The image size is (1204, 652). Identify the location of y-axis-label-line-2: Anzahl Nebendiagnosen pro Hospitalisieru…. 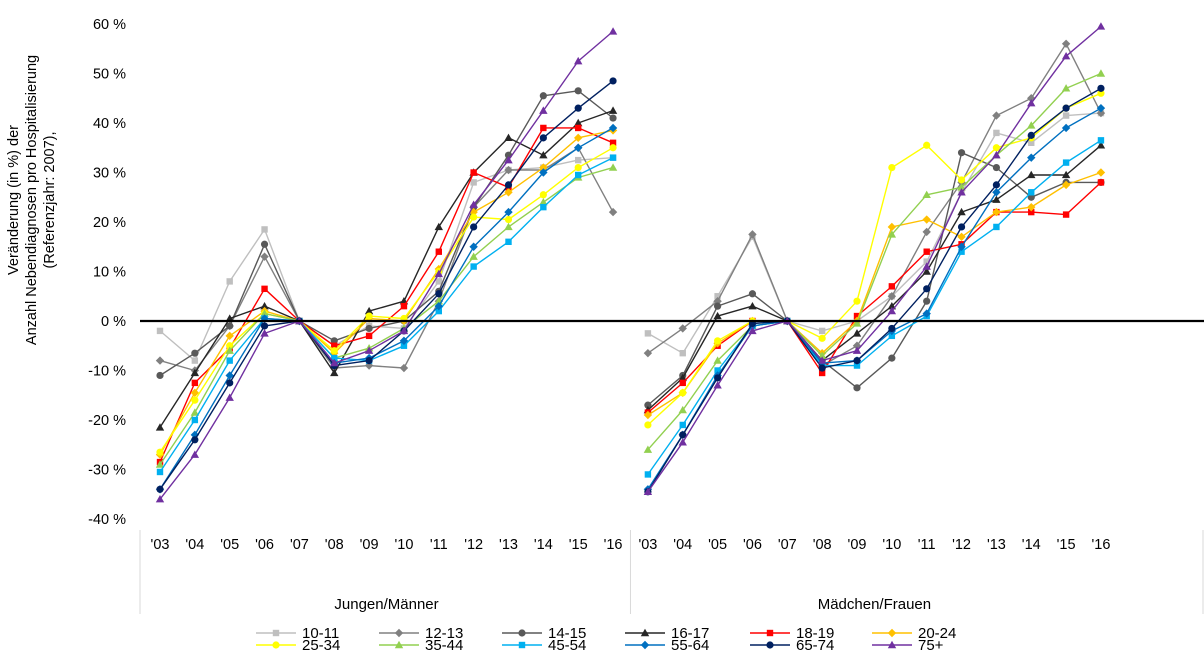
(32, 200).